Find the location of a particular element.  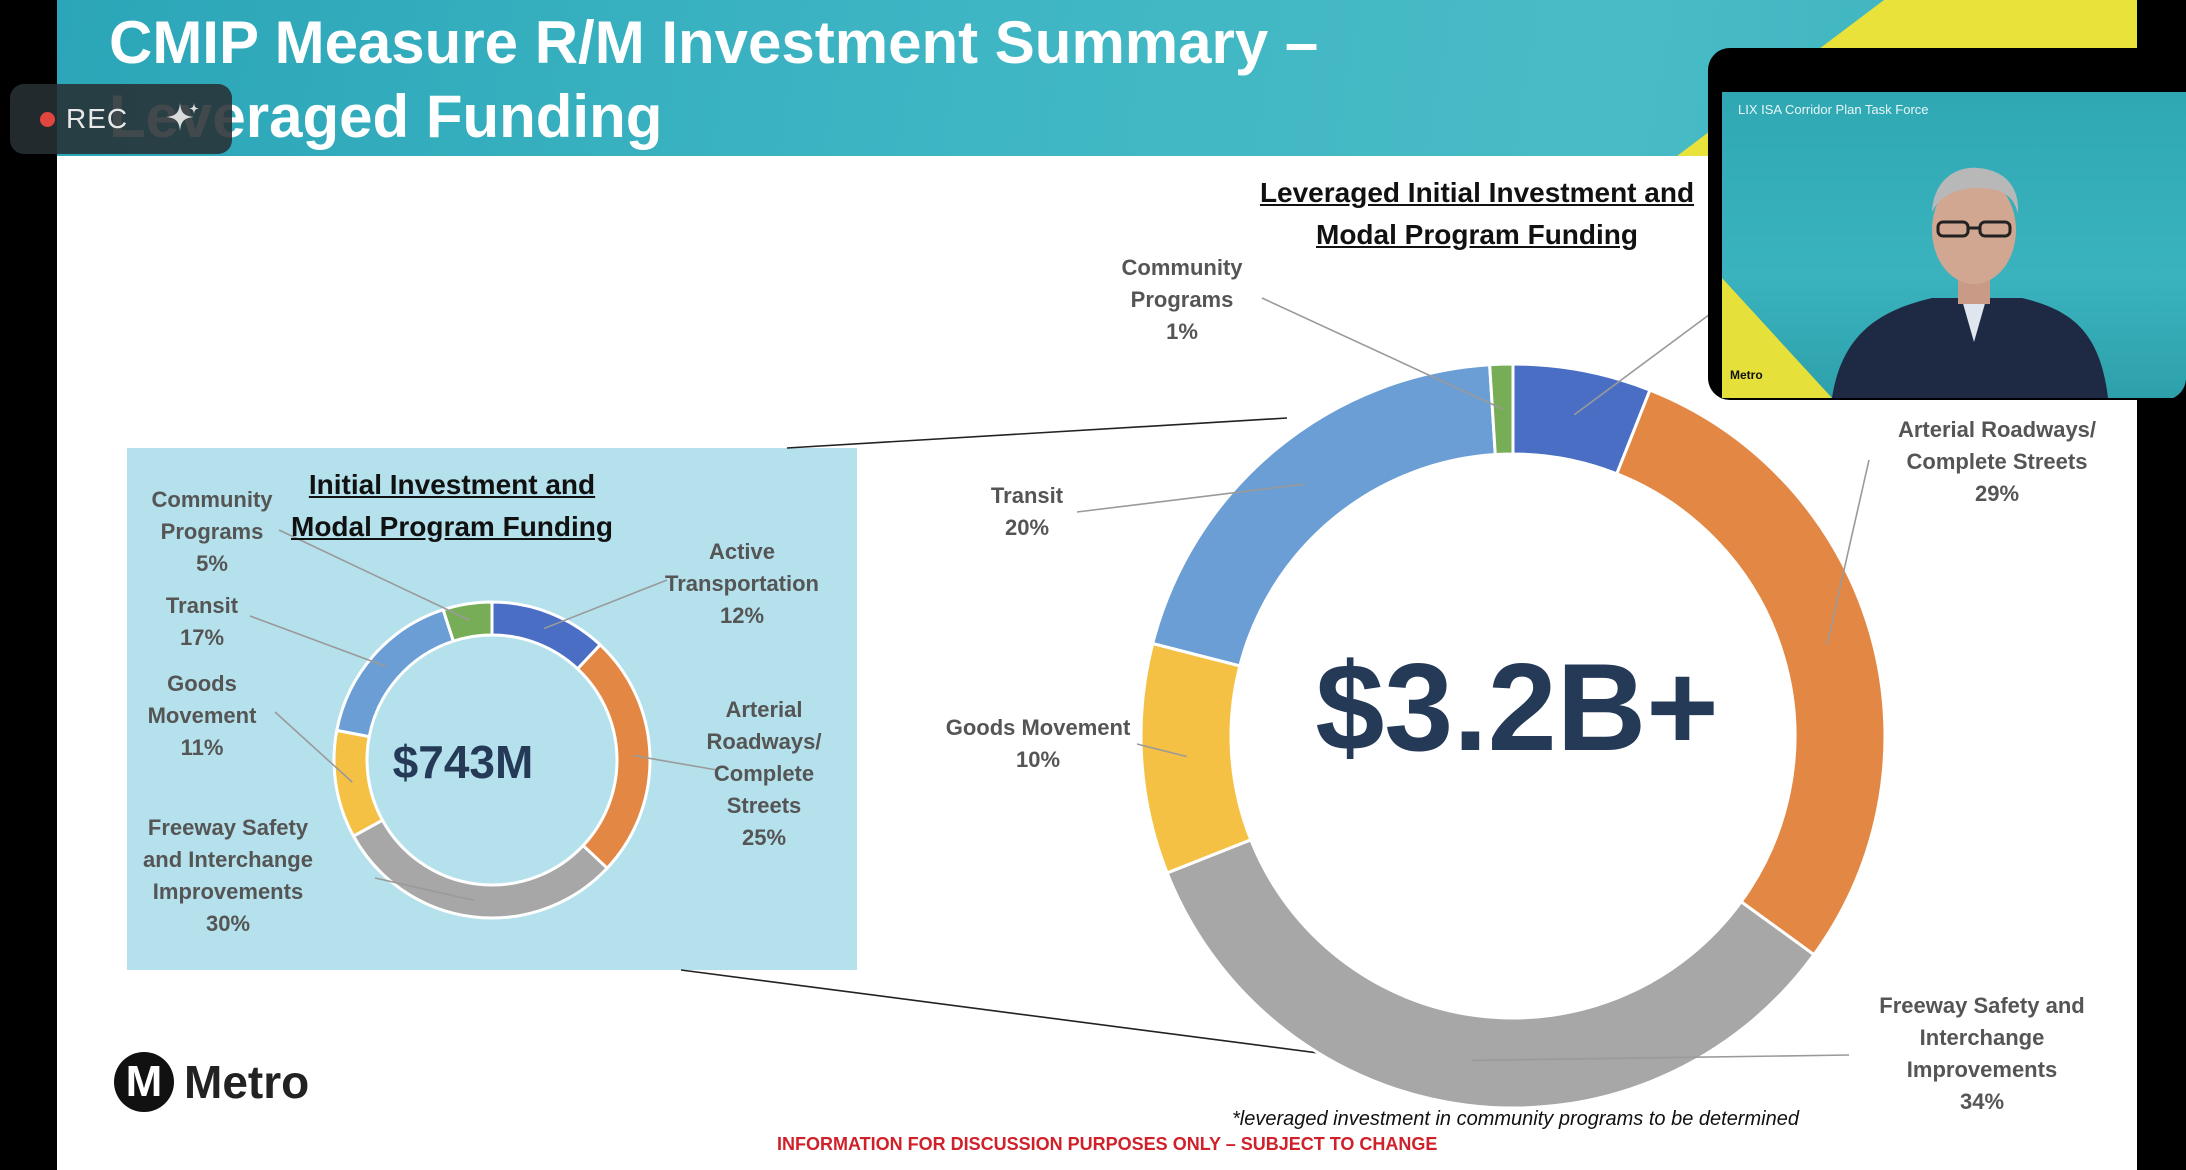

inset-panel is located at coordinates (492, 709).